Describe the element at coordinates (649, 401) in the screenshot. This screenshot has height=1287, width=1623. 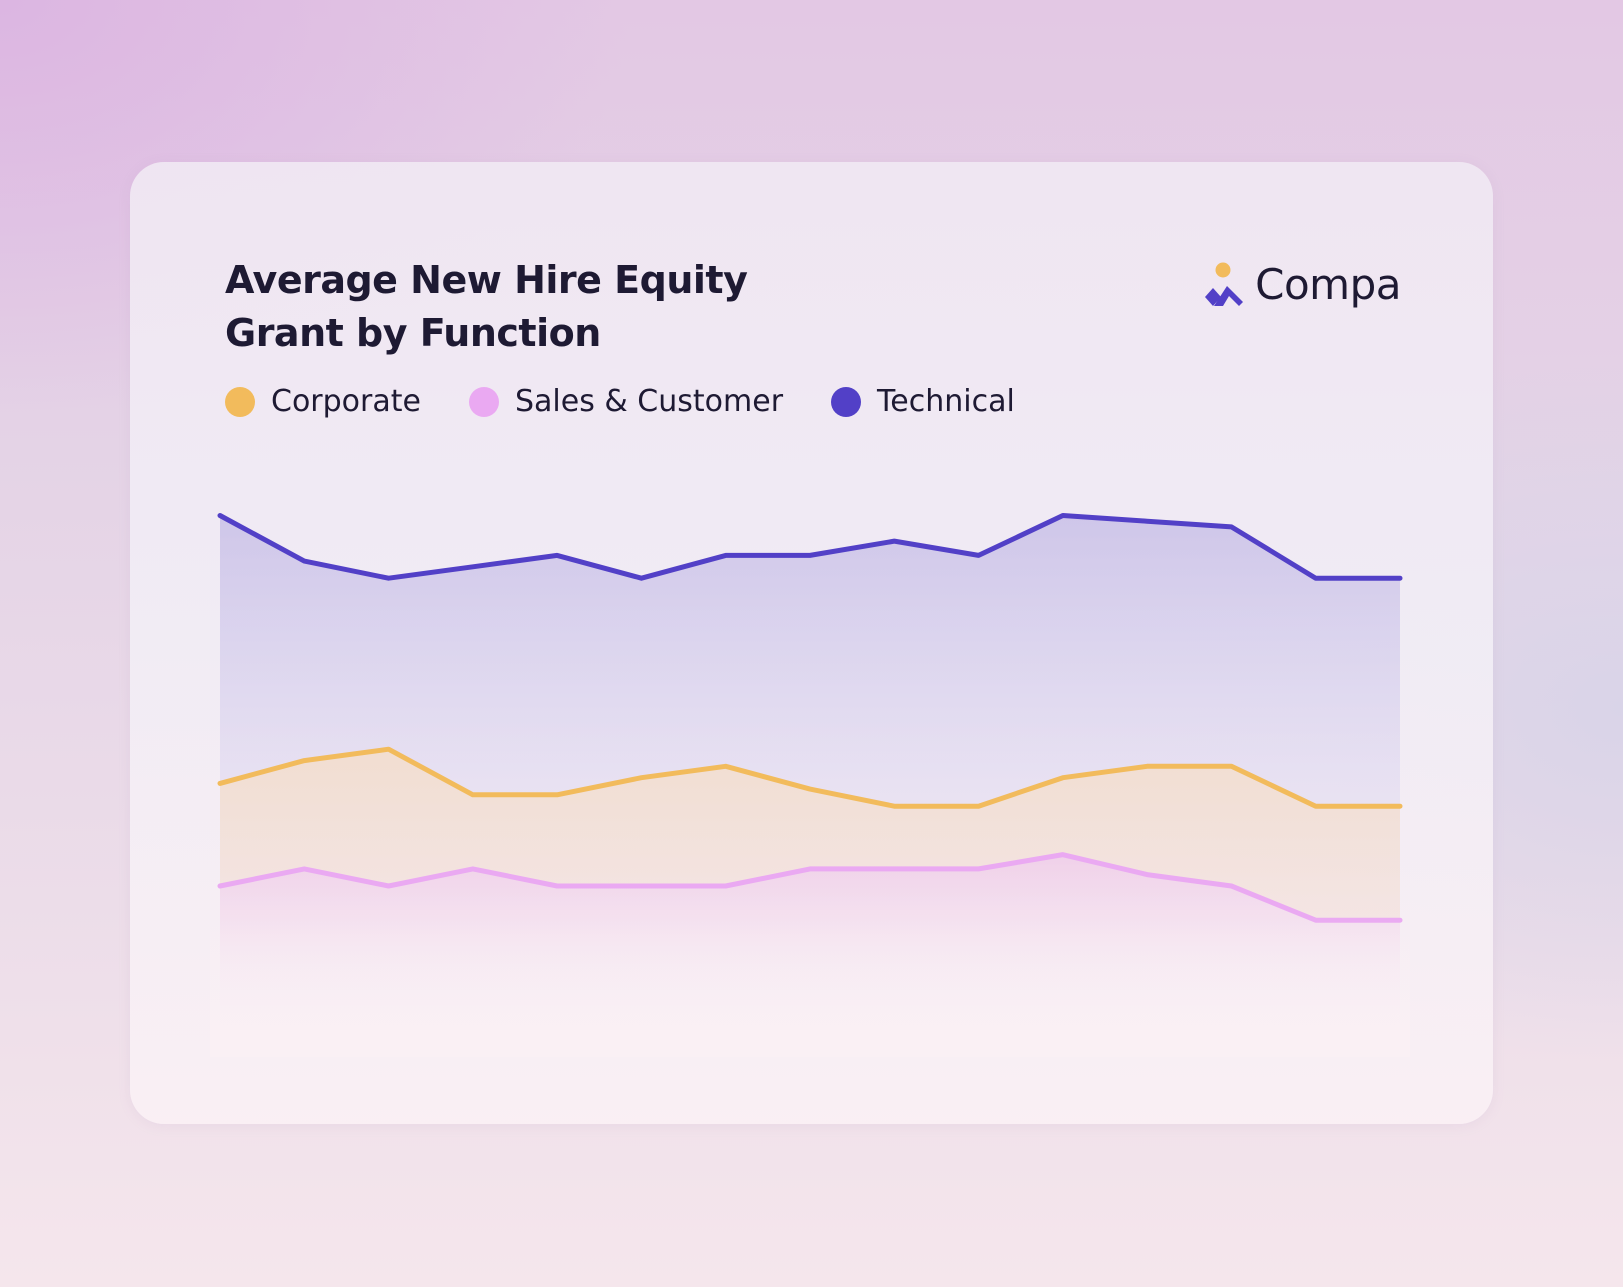
I see `legend-label-sales-customer: Sales & Customer` at that location.